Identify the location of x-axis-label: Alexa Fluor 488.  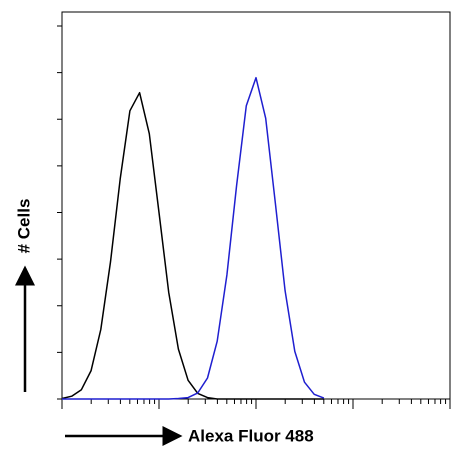
(251, 435).